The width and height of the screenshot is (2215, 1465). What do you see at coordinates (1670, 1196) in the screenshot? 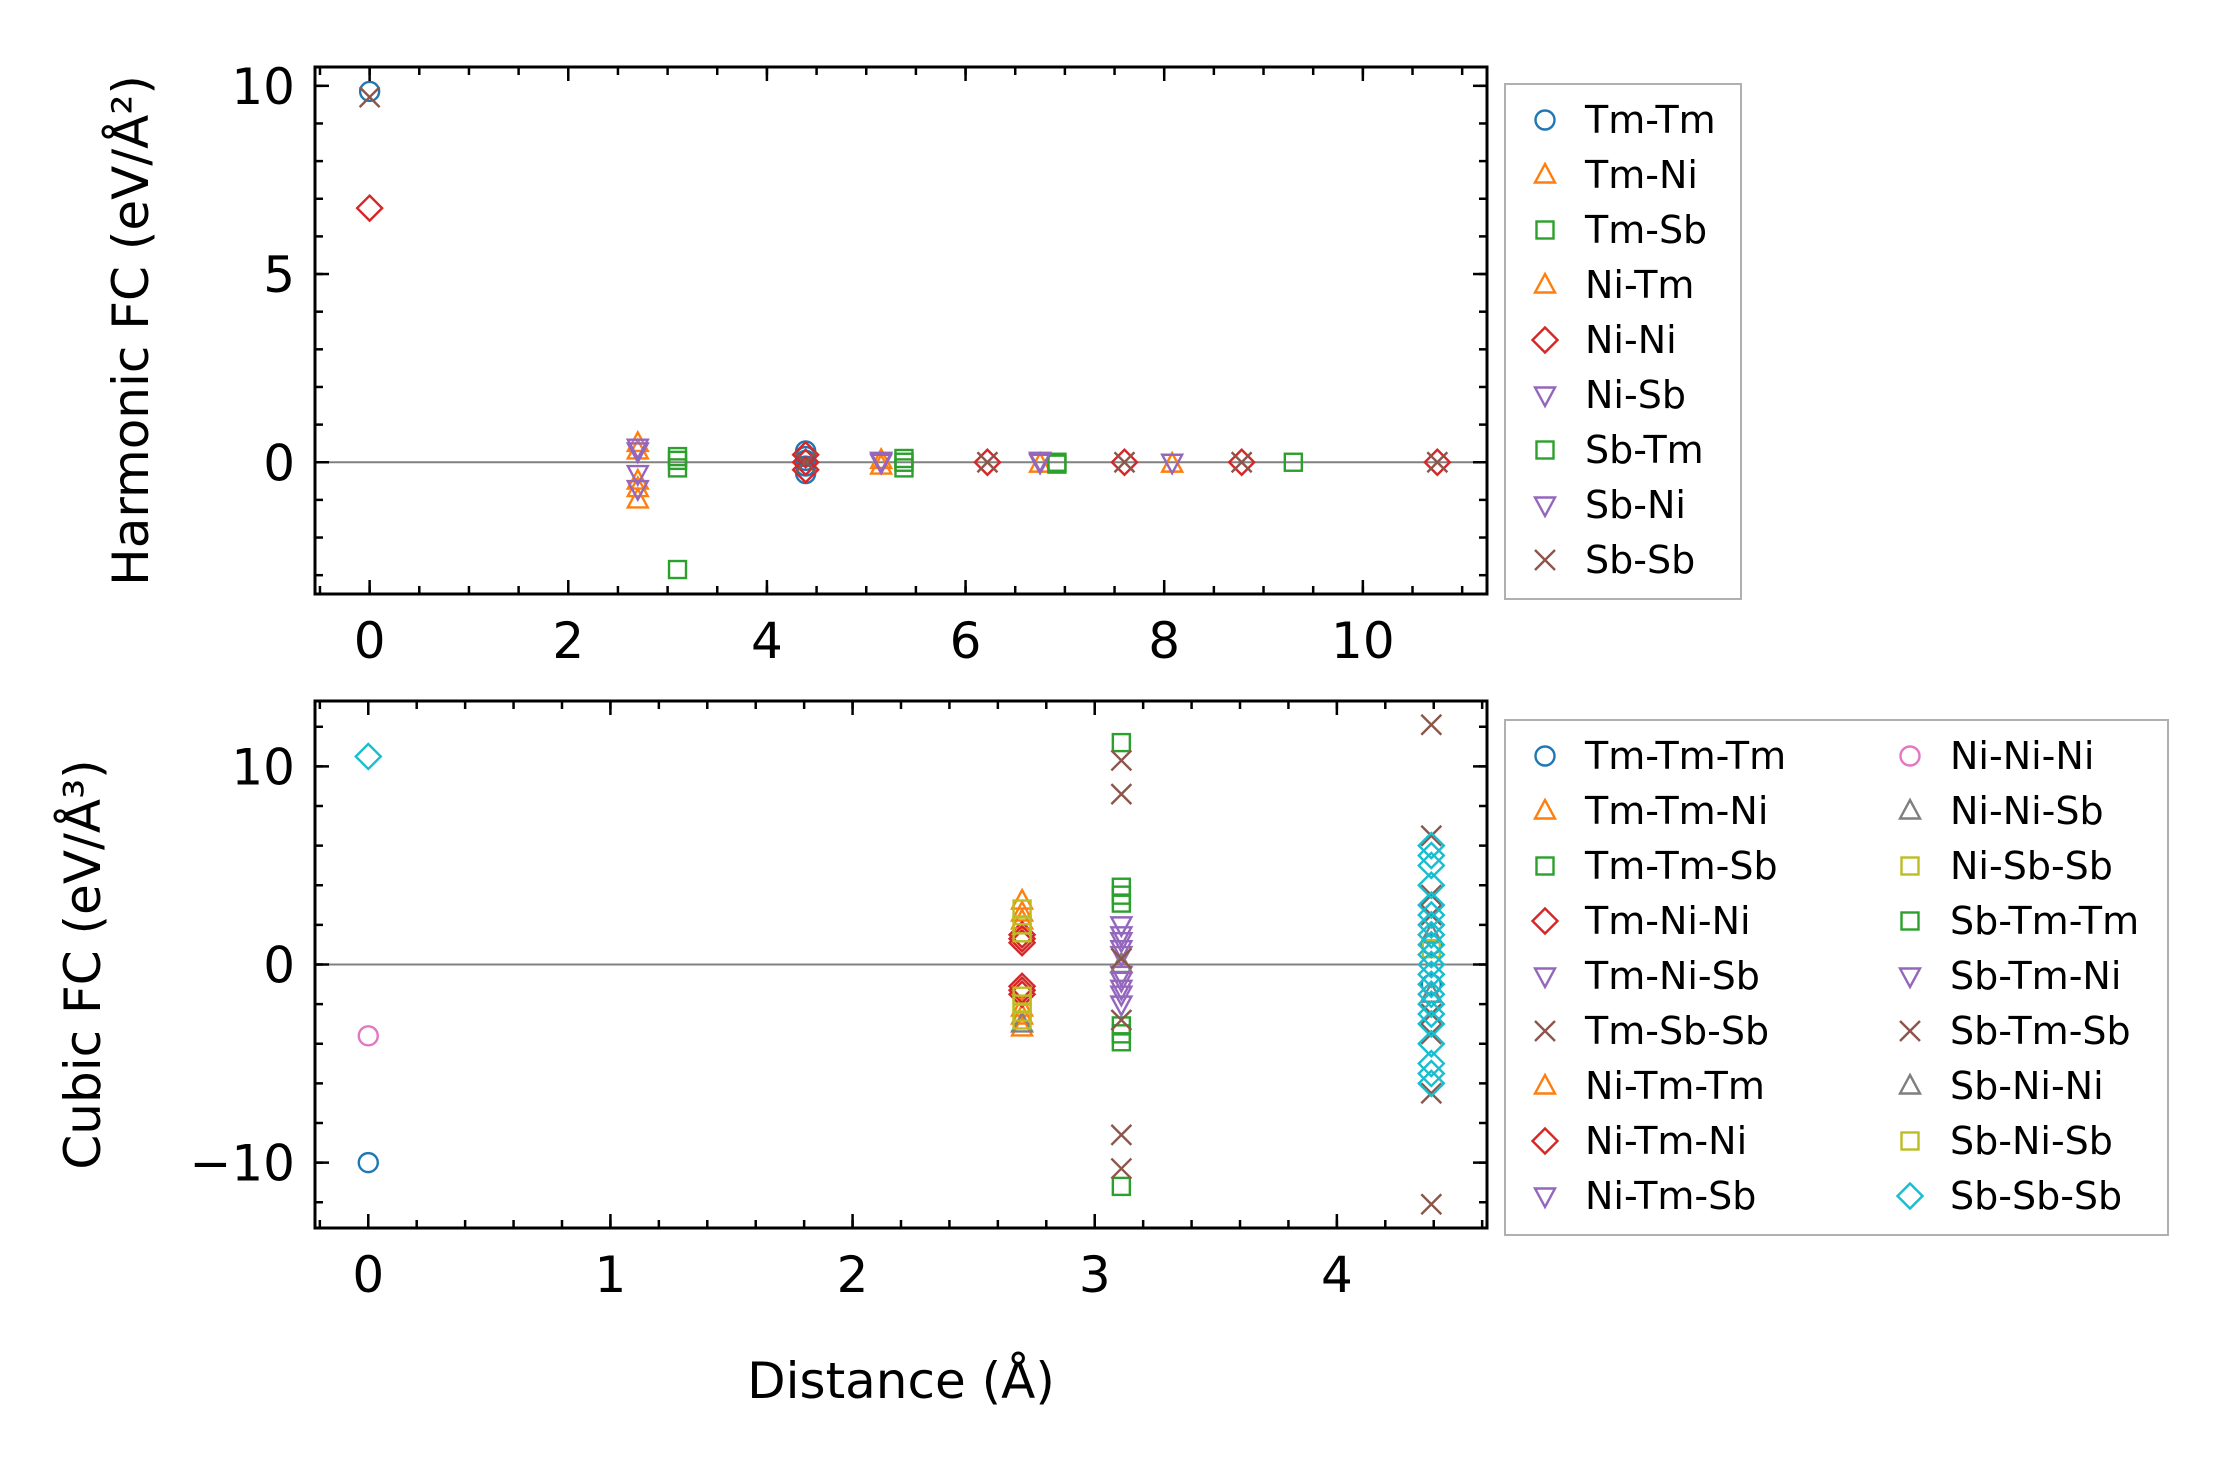
I see `legend-label-ni-tm-sb: Ni-Tm-Sb` at bounding box center [1670, 1196].